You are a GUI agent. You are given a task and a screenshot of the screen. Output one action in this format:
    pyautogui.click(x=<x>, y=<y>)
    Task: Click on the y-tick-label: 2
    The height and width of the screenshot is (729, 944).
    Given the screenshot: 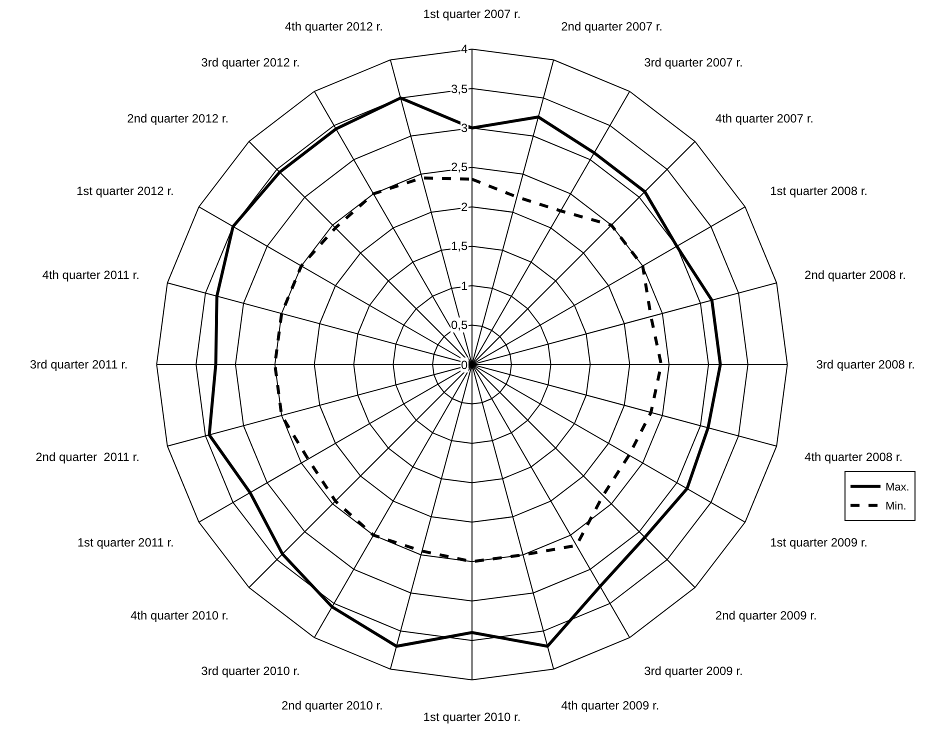 What is the action you would take?
    pyautogui.click(x=464, y=207)
    